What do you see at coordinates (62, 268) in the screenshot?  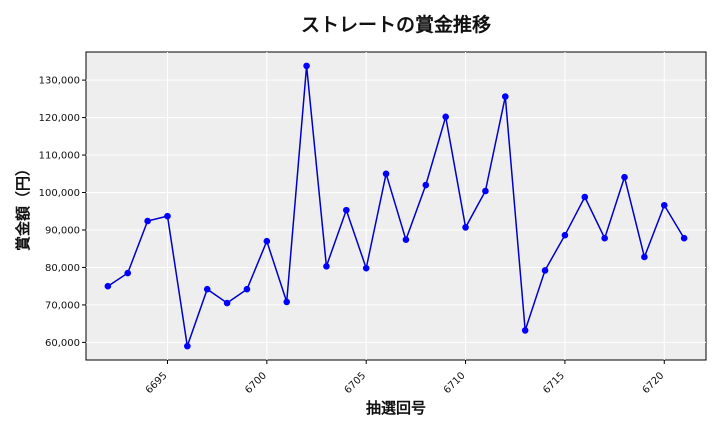 I see `y-tick-label: 80,000` at bounding box center [62, 268].